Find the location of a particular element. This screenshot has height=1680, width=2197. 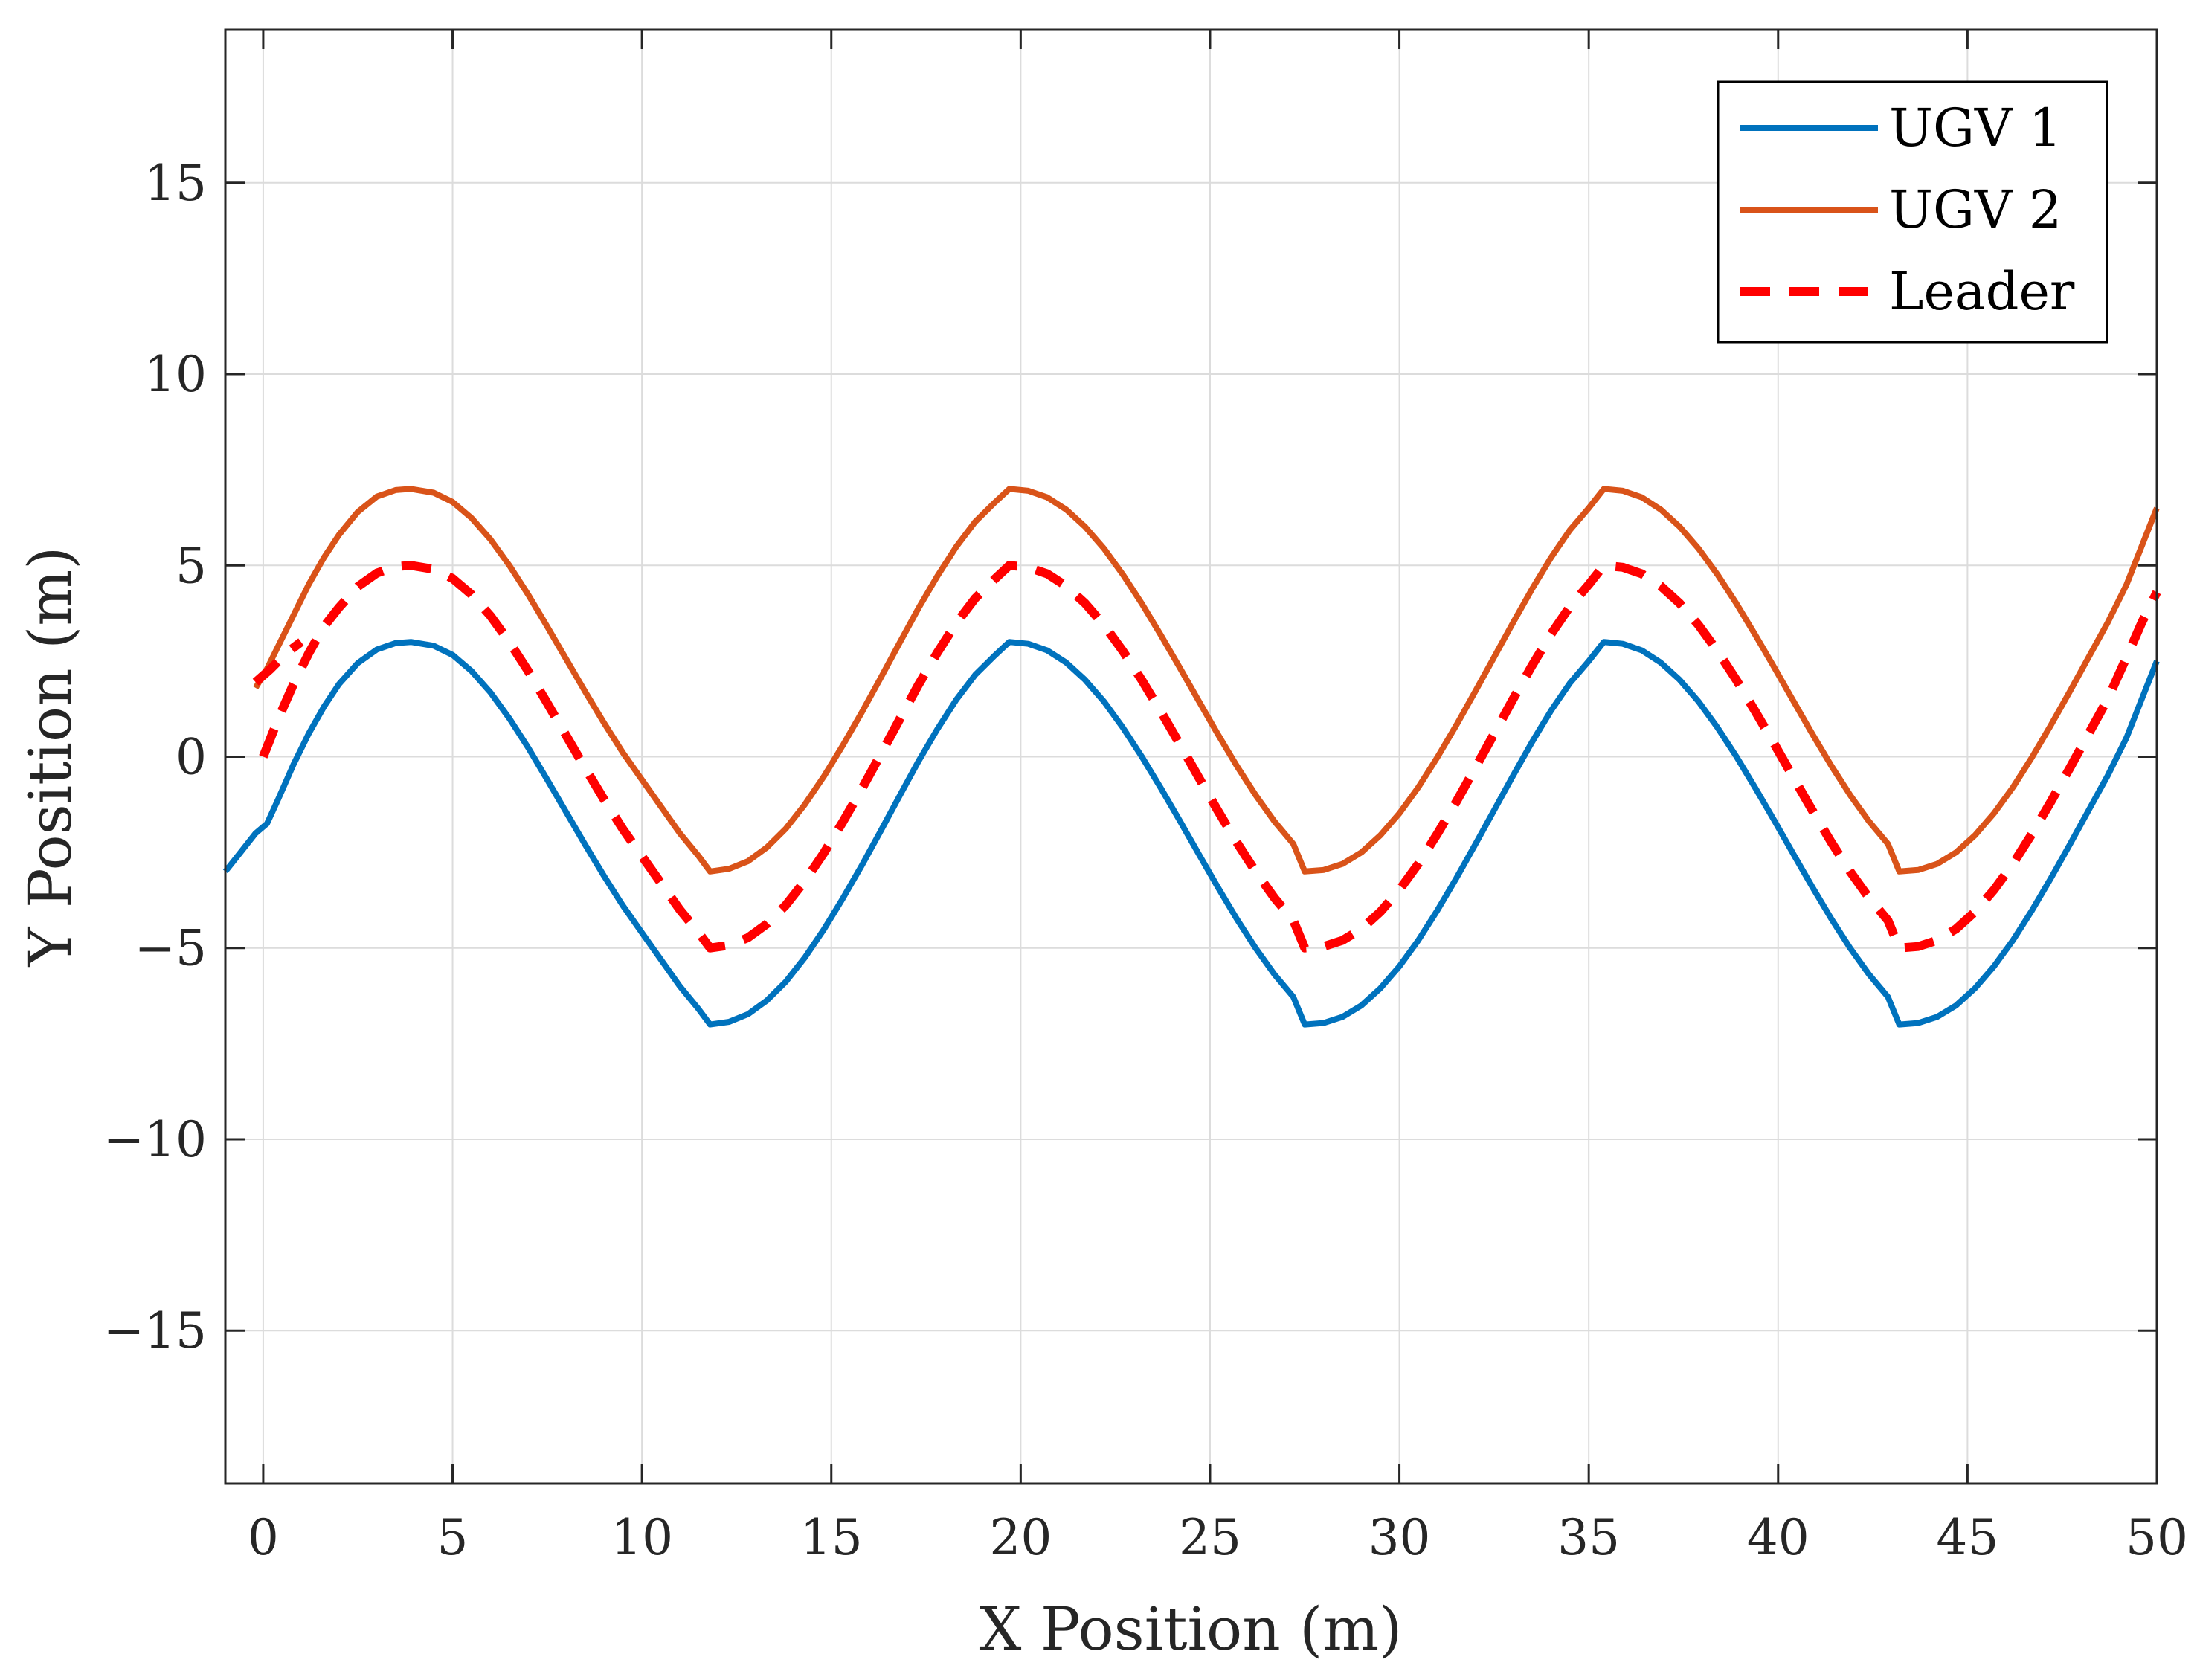

x-tick-label: 5 is located at coordinates (453, 1538).